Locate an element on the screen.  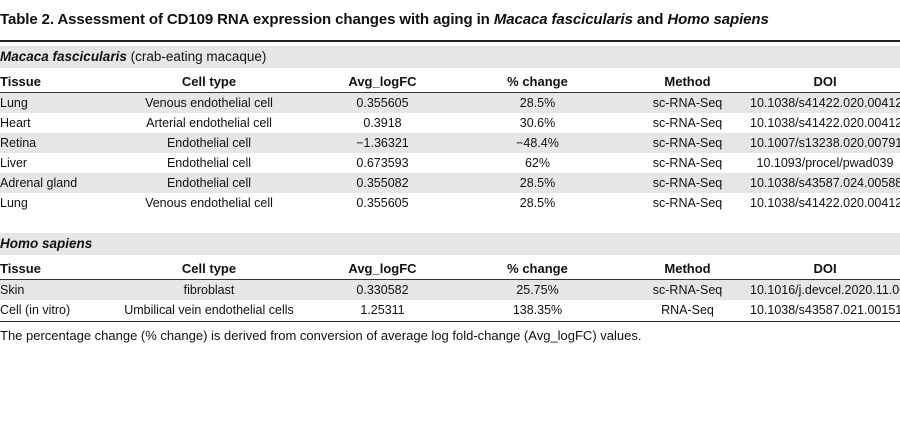
title-conjunction: and is located at coordinates (650, 19).